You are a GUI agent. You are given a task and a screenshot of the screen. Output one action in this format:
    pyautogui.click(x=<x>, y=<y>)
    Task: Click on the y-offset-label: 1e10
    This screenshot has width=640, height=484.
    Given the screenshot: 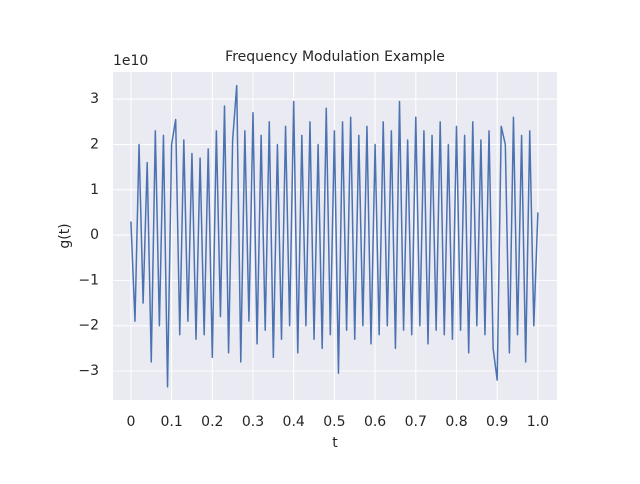 What is the action you would take?
    pyautogui.click(x=130, y=61)
    